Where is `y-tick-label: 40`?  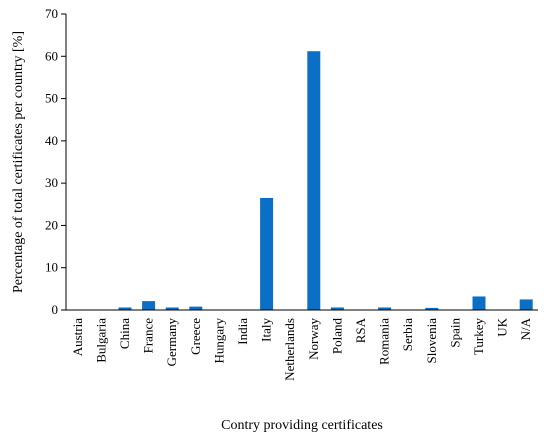
y-tick-label: 40 is located at coordinates (51, 140).